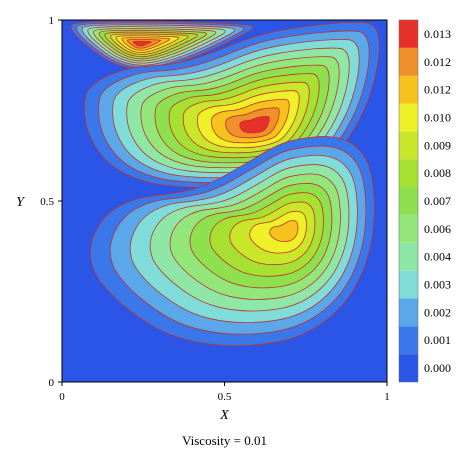 The width and height of the screenshot is (474, 469). Describe the element at coordinates (437, 285) in the screenshot. I see `colorbar-label: 0.003` at that location.